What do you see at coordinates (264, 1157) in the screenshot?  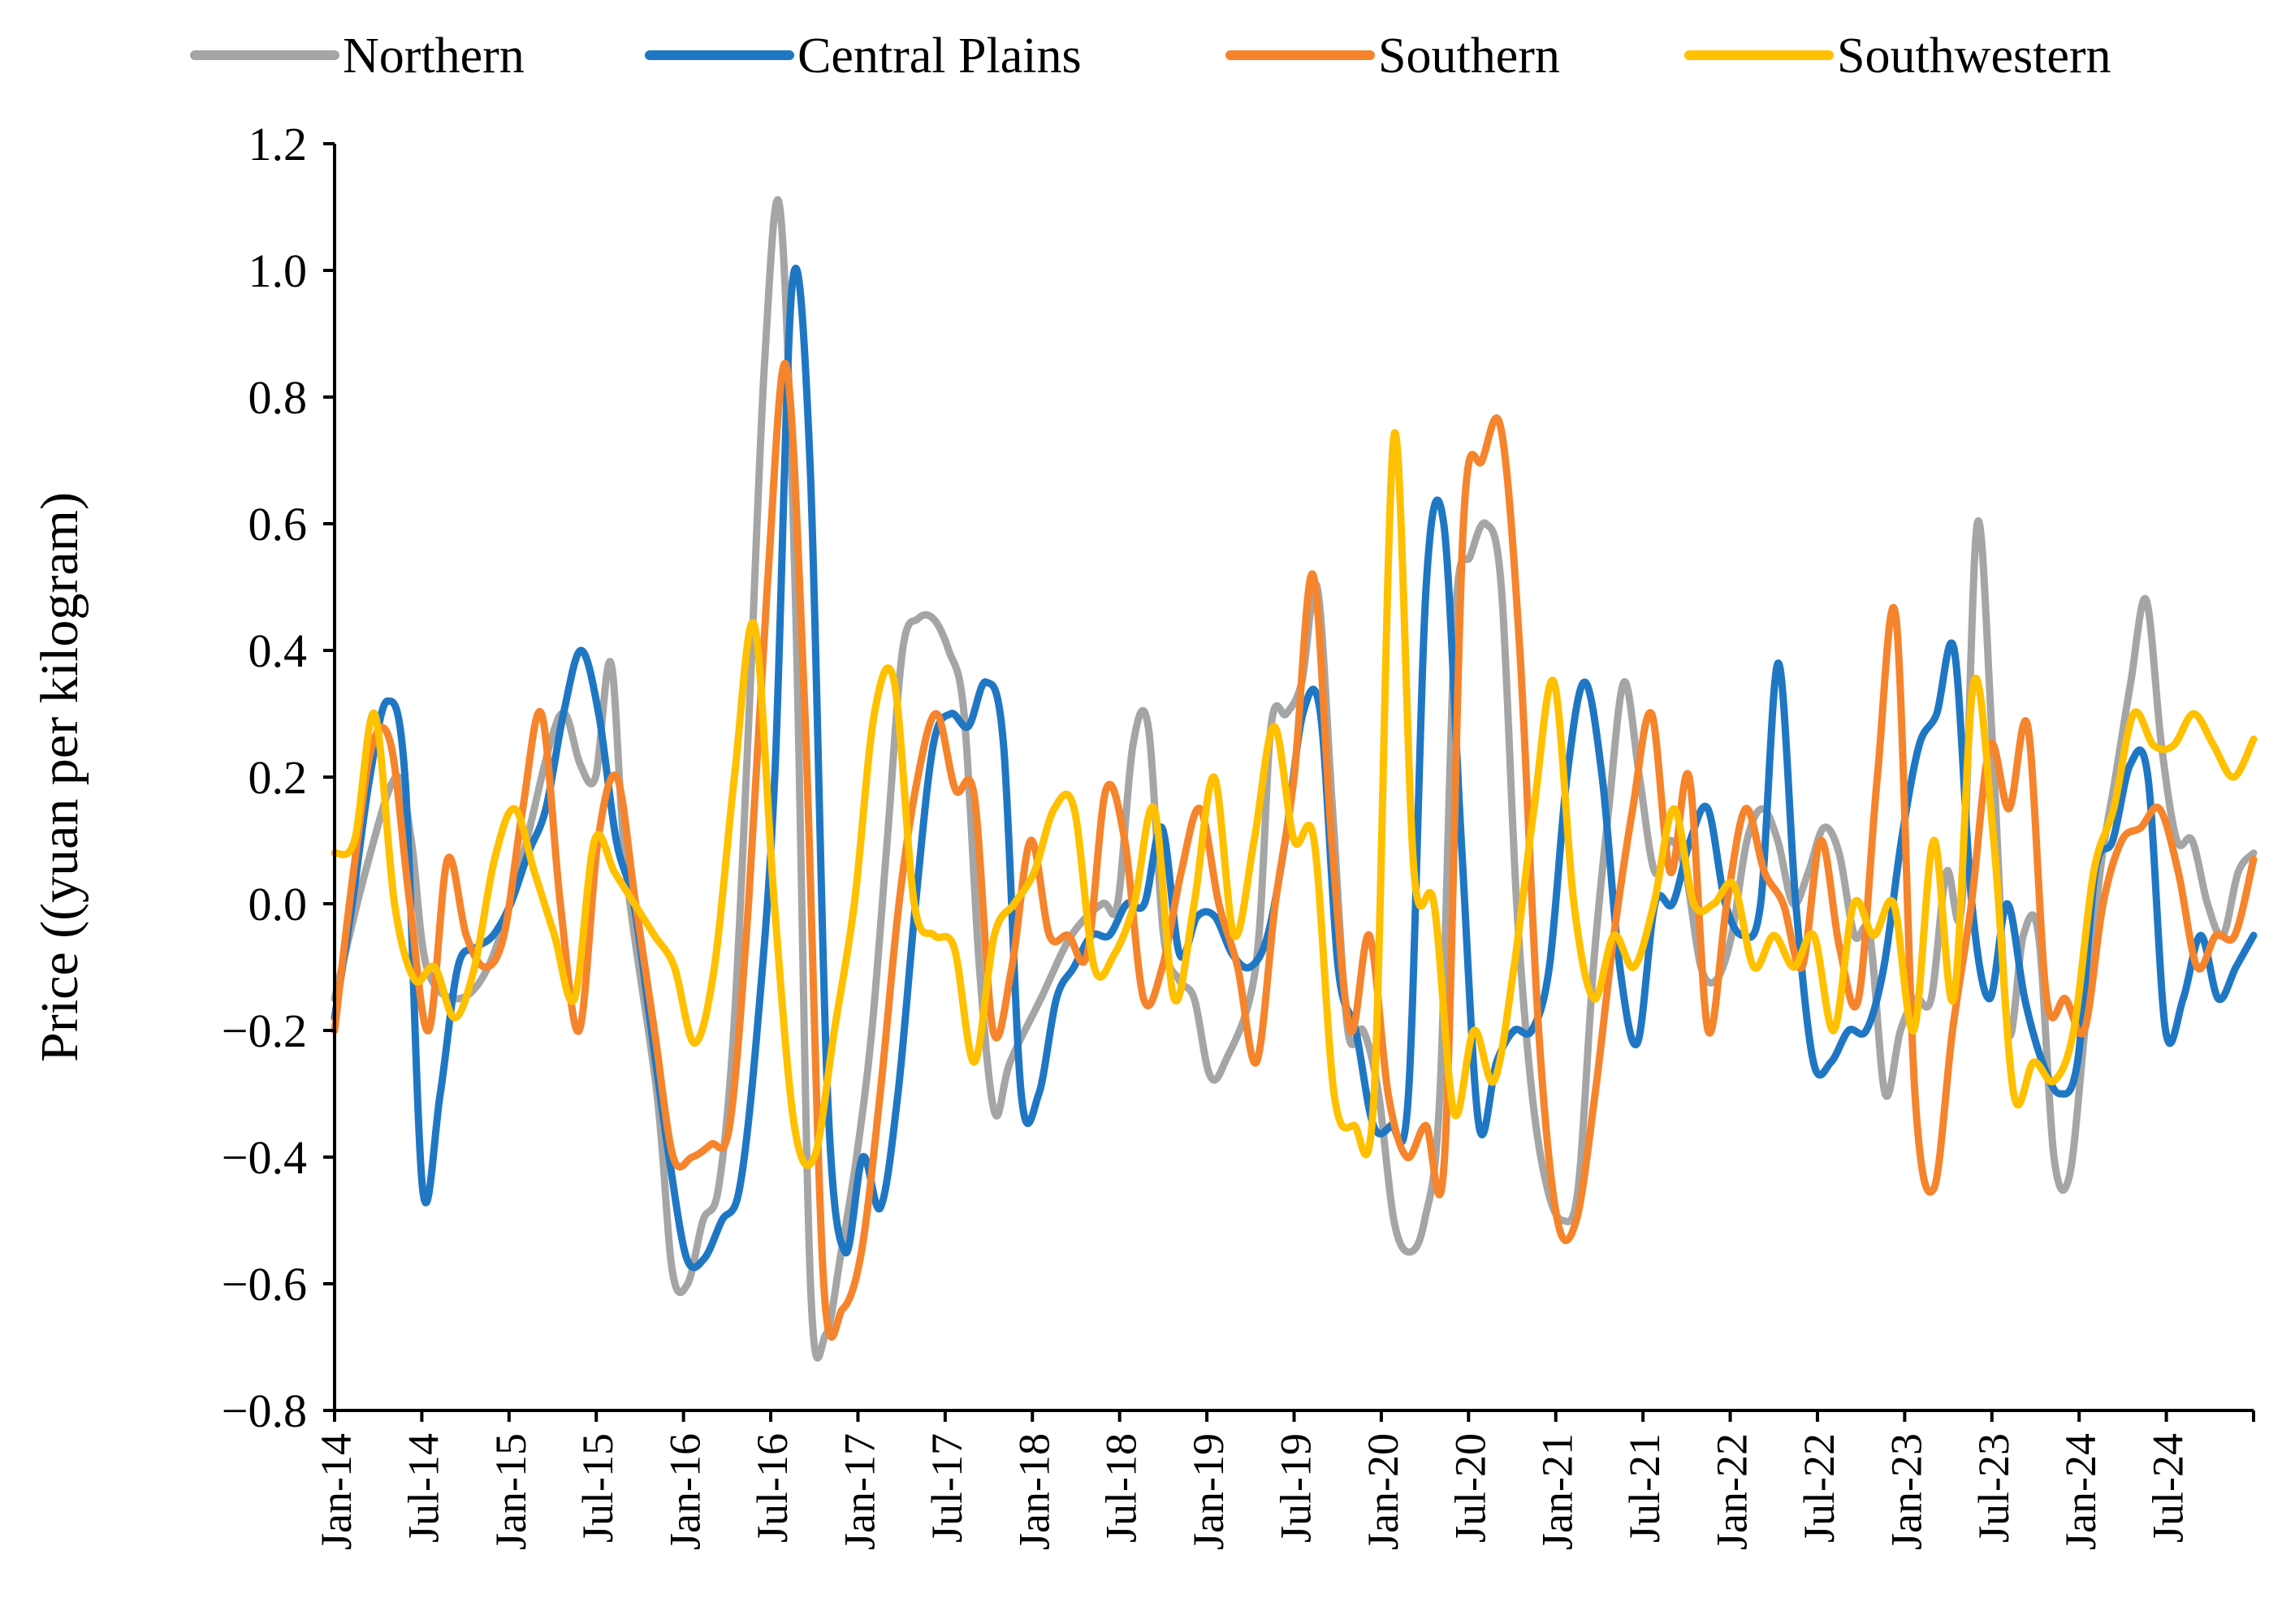 I see `y-tick-label: −0.4` at bounding box center [264, 1157].